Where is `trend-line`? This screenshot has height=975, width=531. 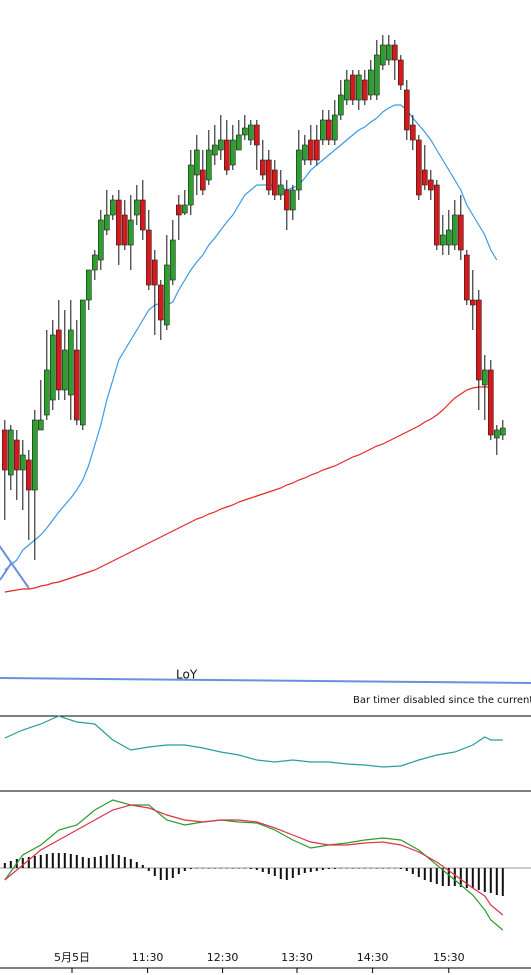 trend-line is located at coordinates (15, 566).